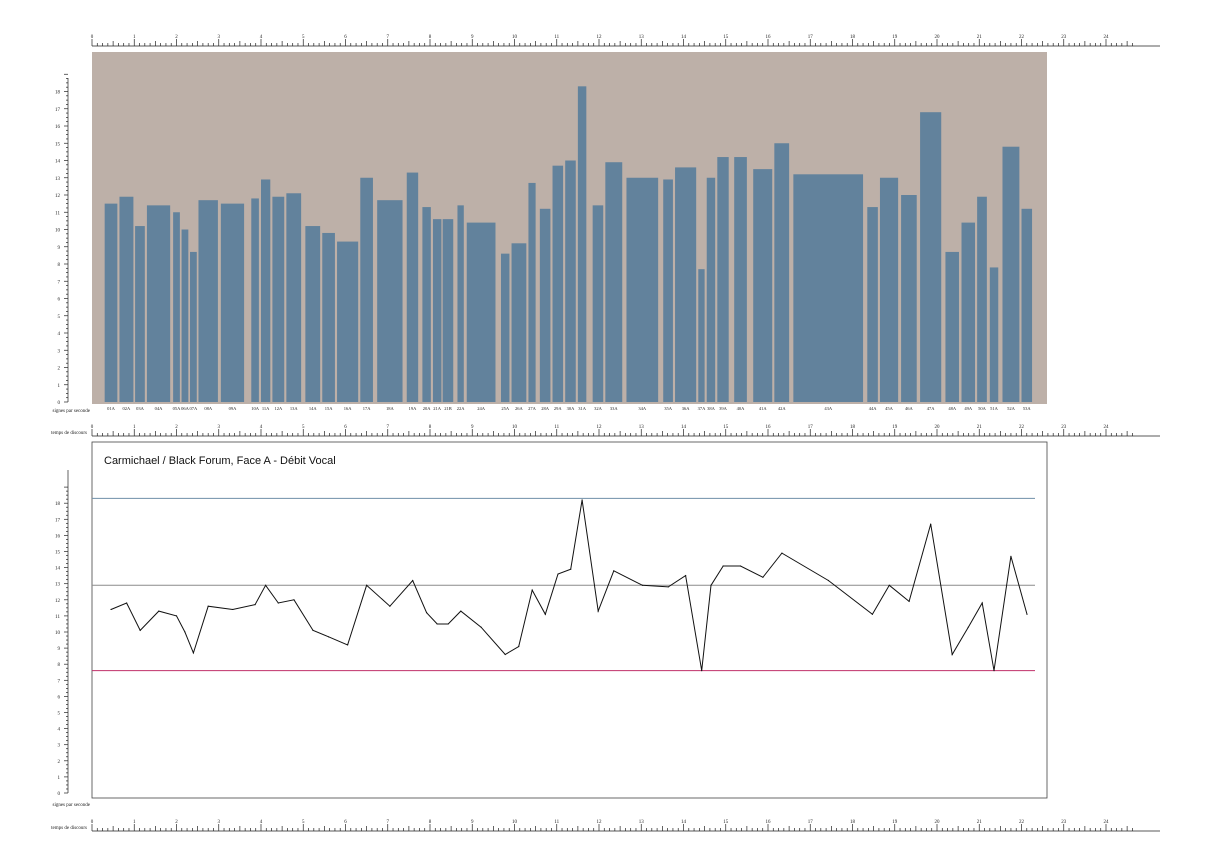 This screenshot has width=1207, height=858. What do you see at coordinates (968, 312) in the screenshot?
I see `bar-49A` at bounding box center [968, 312].